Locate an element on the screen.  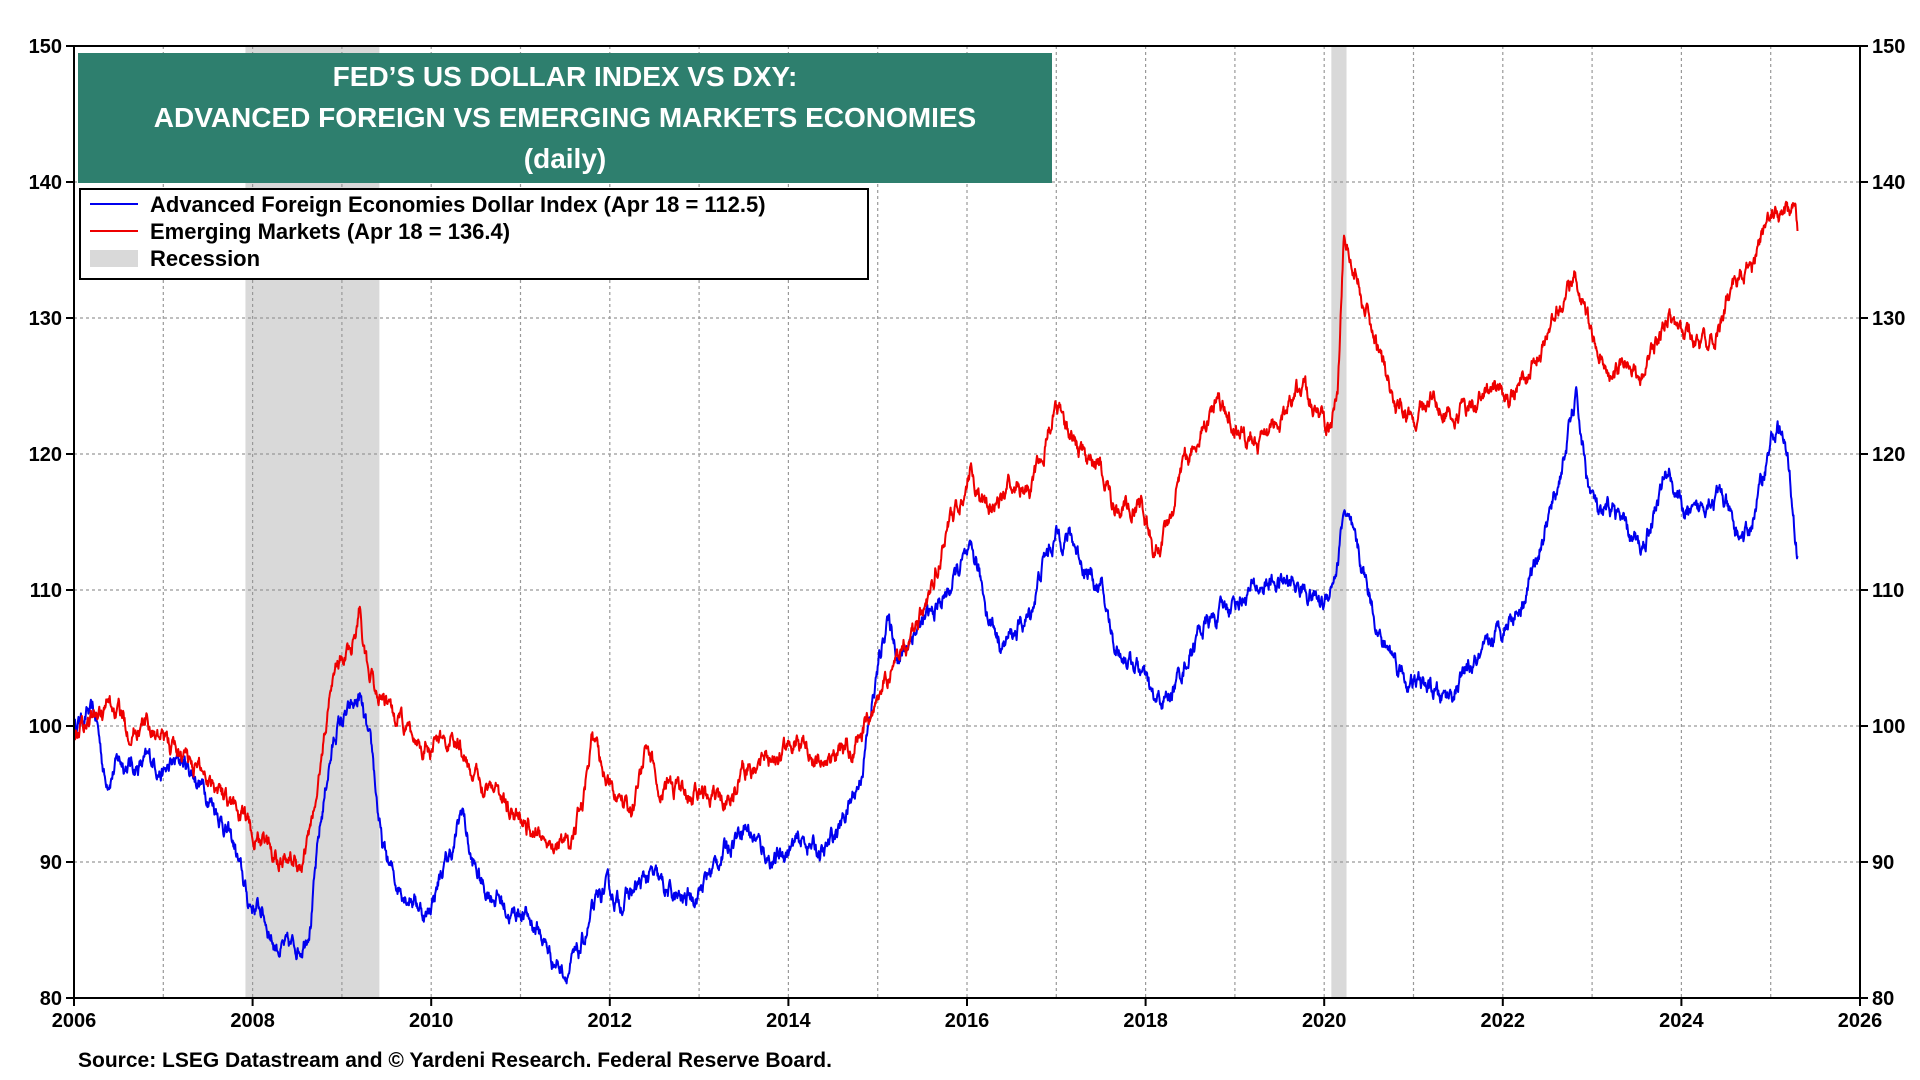
title-line-1: FED’S US DOLLAR INDEX VS DXY: is located at coordinates (565, 76).